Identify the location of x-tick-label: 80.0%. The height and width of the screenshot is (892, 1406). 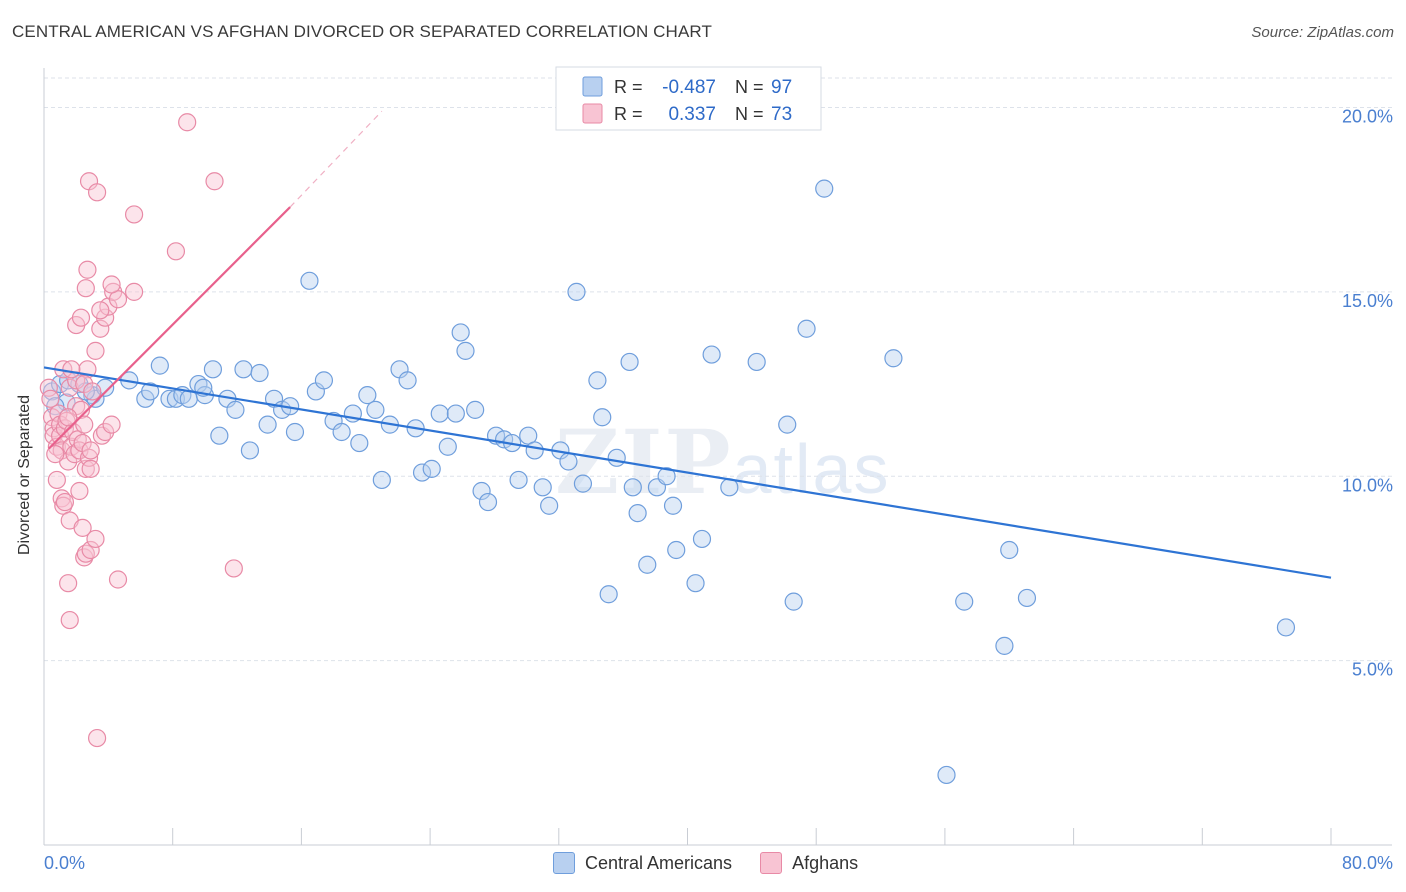
(1367, 863).